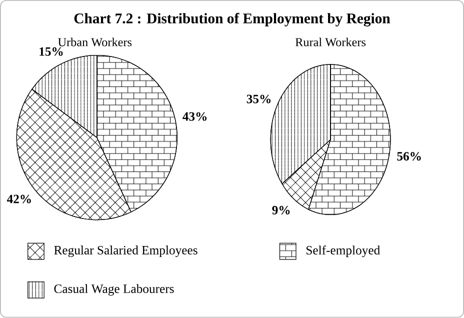 The image size is (464, 318). I want to click on legend-label: Regular Salaried Employees, so click(126, 252).